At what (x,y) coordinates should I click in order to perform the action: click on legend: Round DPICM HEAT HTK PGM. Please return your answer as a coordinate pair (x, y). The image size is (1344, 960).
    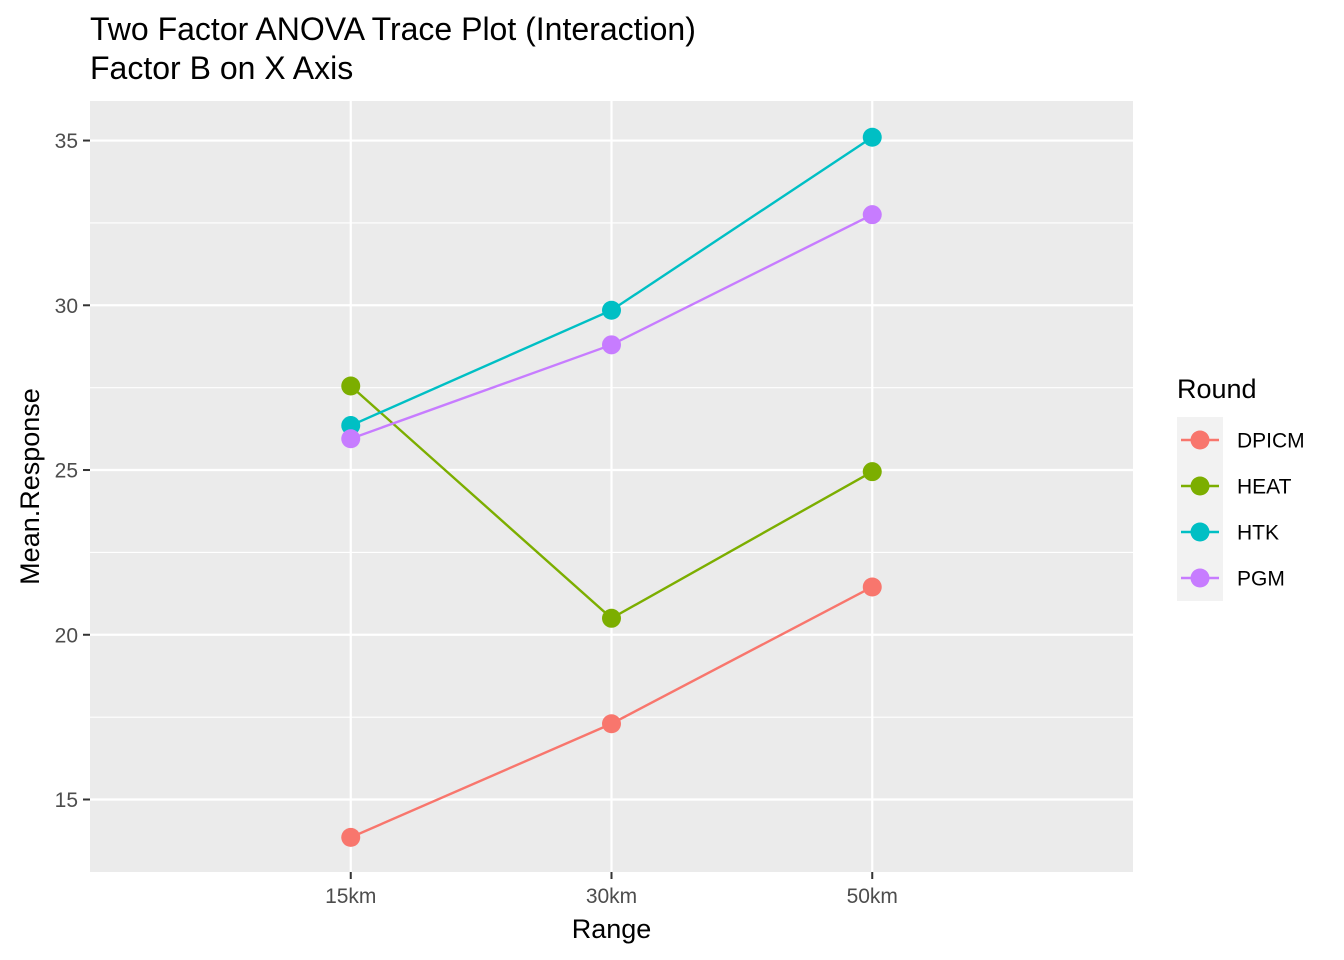
    Looking at the image, I should click on (1241, 487).